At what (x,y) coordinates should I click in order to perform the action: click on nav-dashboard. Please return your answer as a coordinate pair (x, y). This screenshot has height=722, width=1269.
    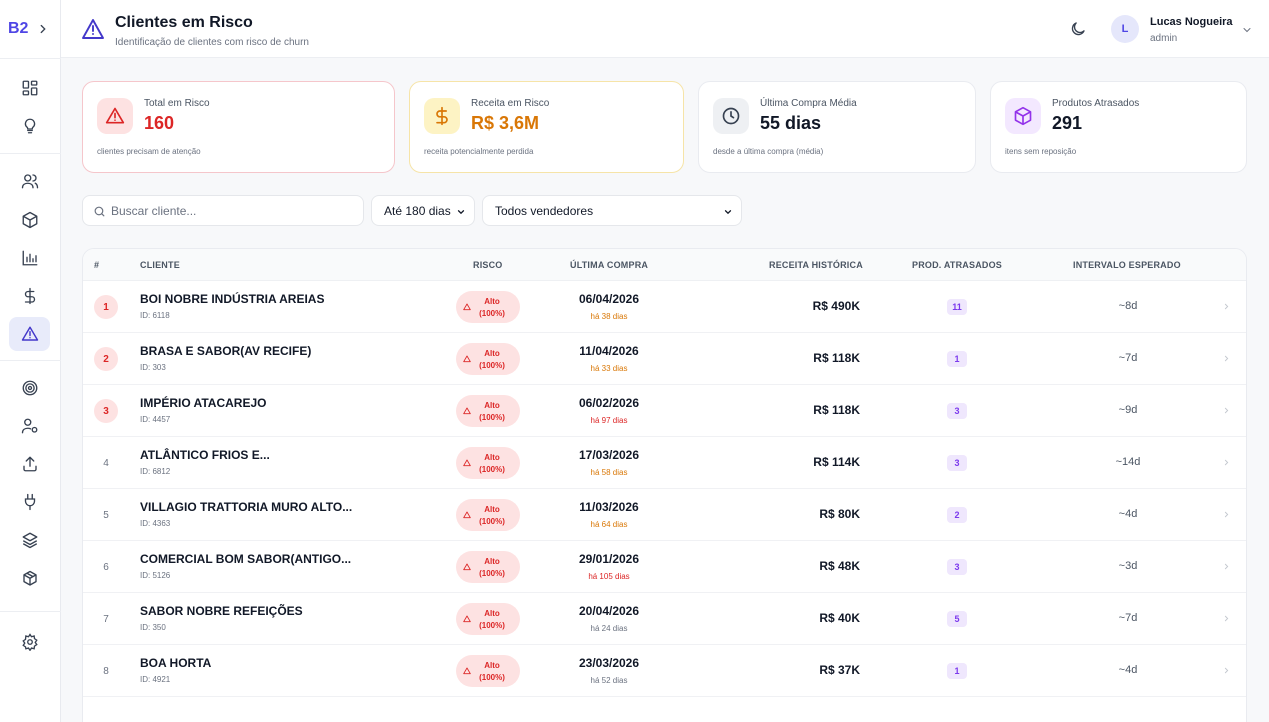
    Looking at the image, I should click on (29, 88).